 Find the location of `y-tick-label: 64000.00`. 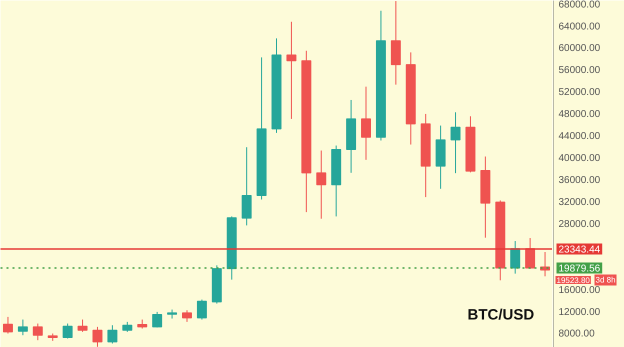

y-tick-label: 64000.00 is located at coordinates (579, 26).